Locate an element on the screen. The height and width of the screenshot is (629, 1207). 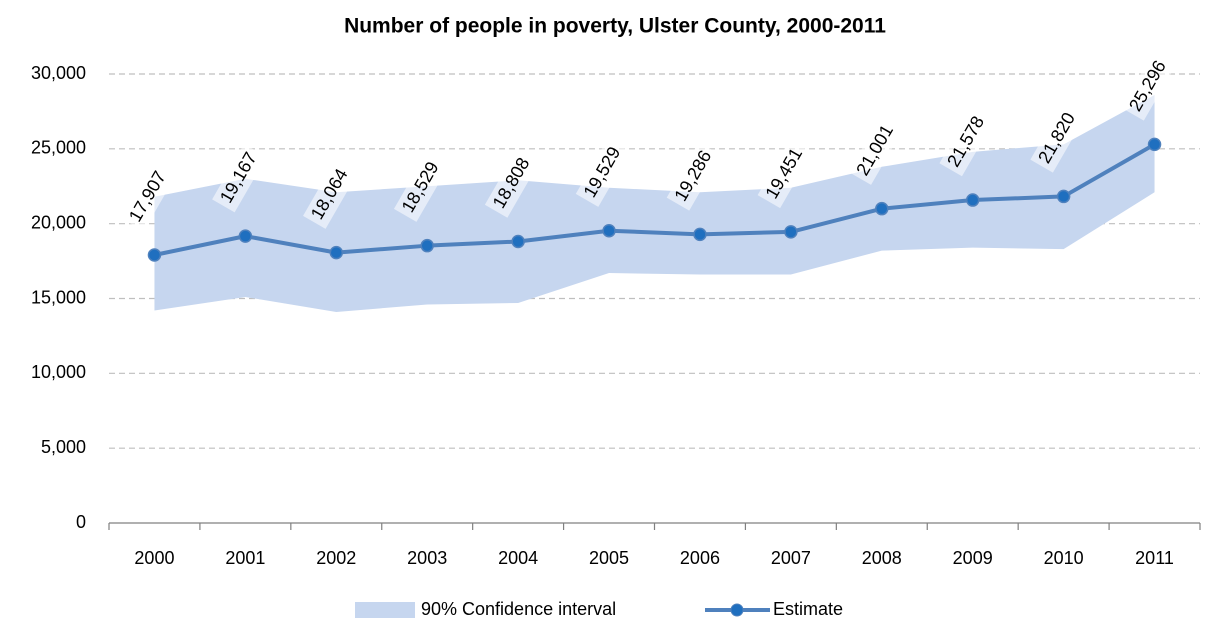
legend-label: 90% Confidence interval is located at coordinates (518, 609).